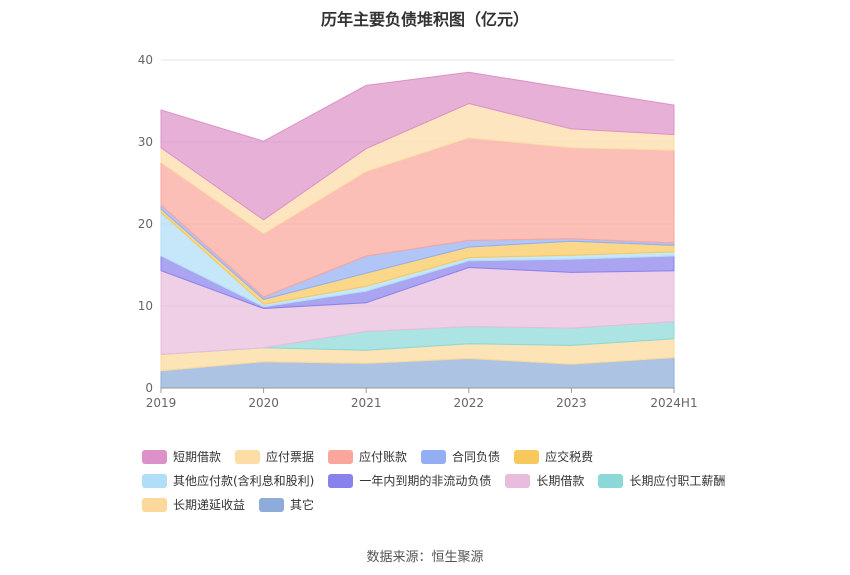 Image resolution: width=850 pixels, height=575 pixels. What do you see at coordinates (425, 557) in the screenshot?
I see `source-note: 数据来源：恒生聚源` at bounding box center [425, 557].